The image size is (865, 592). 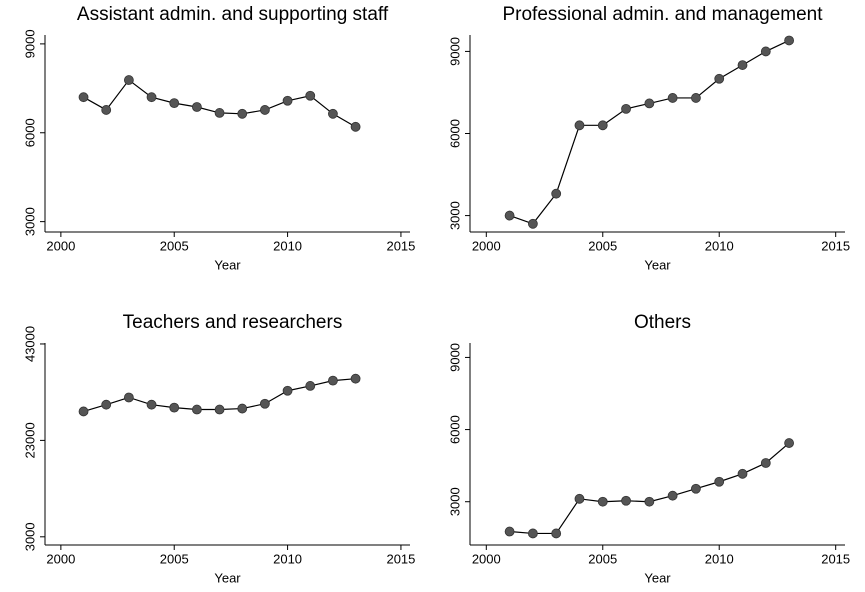 What do you see at coordinates (662, 14) in the screenshot?
I see `chart-title: Professional admin. and management` at bounding box center [662, 14].